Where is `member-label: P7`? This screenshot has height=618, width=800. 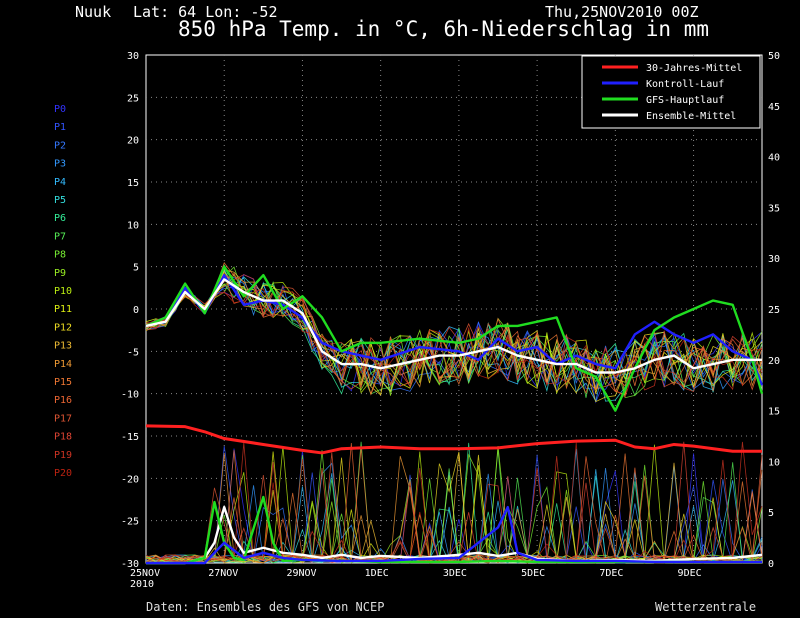 member-label: P7 is located at coordinates (60, 236).